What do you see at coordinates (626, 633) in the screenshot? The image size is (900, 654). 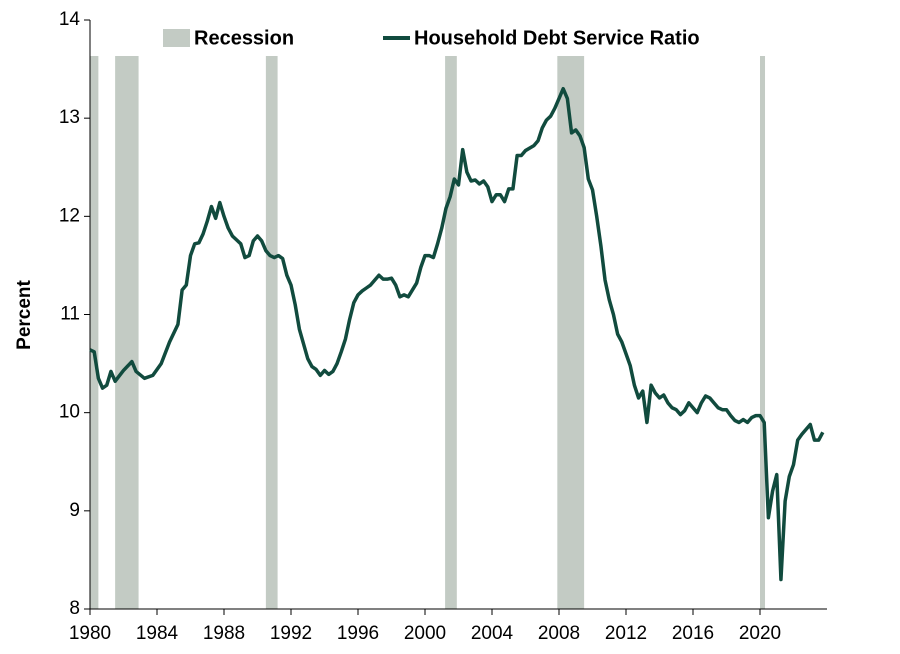 I see `x-tick-label: 2012` at bounding box center [626, 633].